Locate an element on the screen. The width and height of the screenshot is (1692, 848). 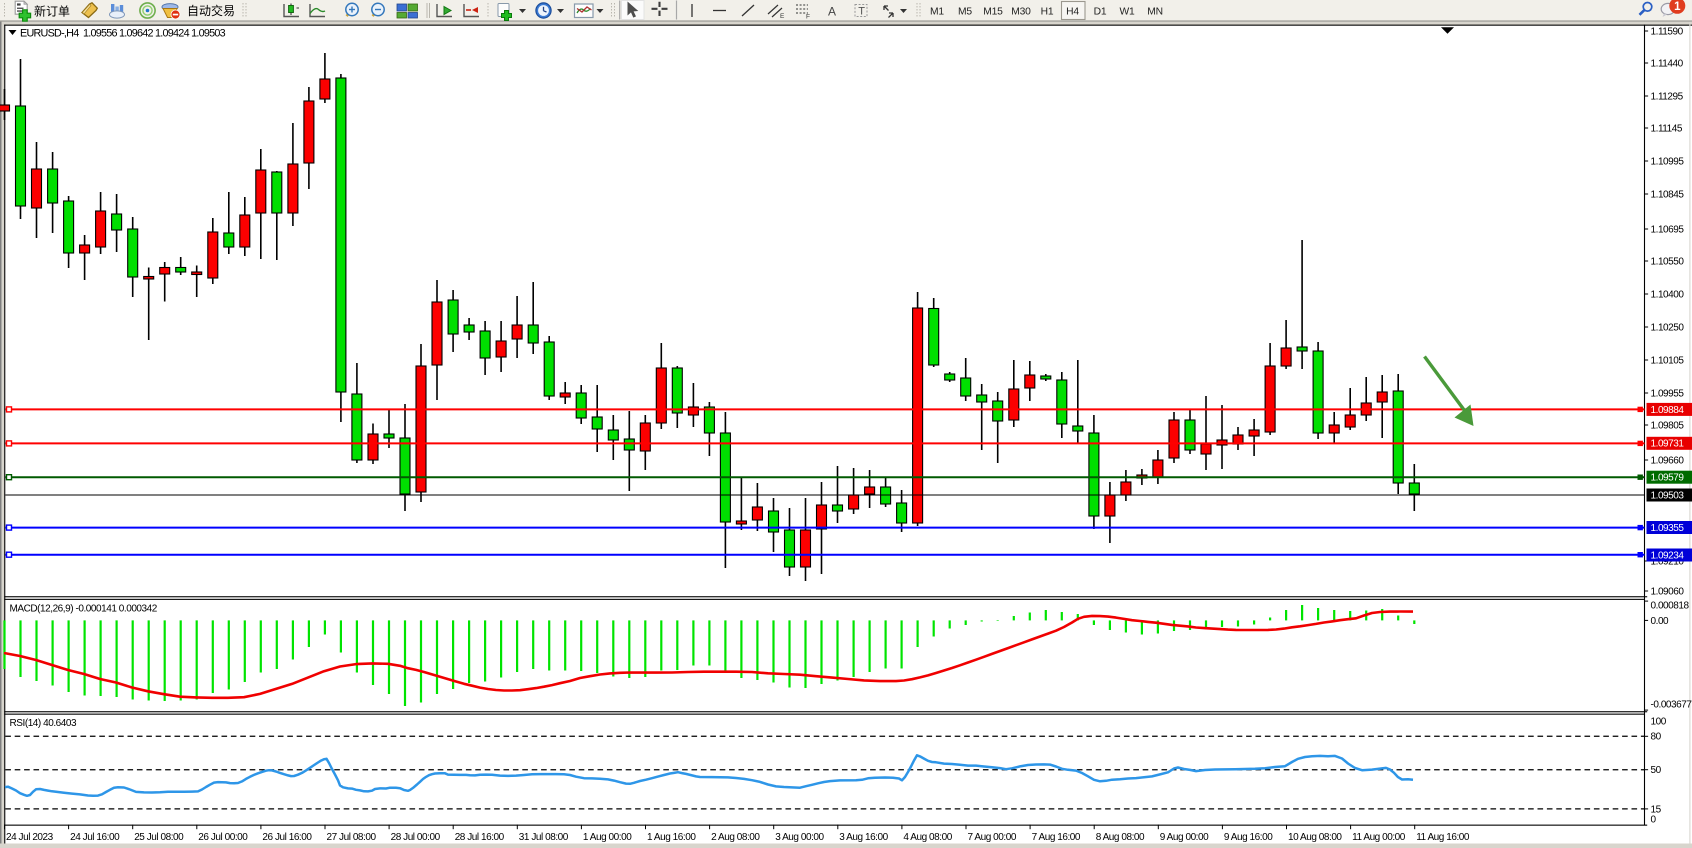
svg-text: 2 Aug 08:00 is located at coordinates (735, 837).